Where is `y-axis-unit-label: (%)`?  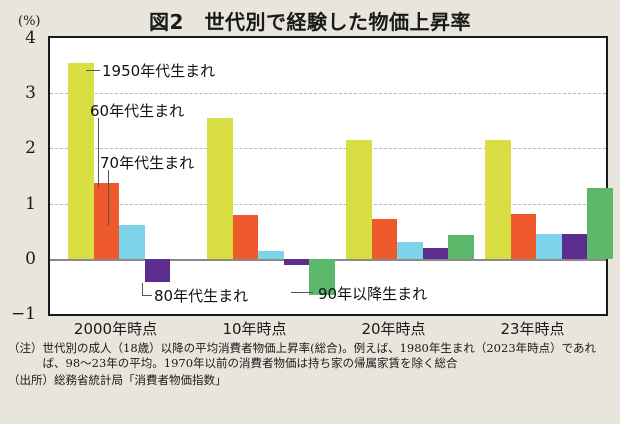 y-axis-unit-label: (%) is located at coordinates (29, 21).